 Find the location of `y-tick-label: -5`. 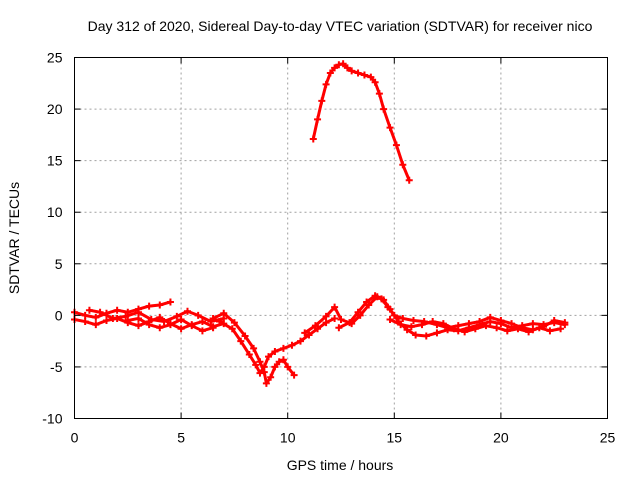

y-tick-label: -5 is located at coordinates (56, 367).